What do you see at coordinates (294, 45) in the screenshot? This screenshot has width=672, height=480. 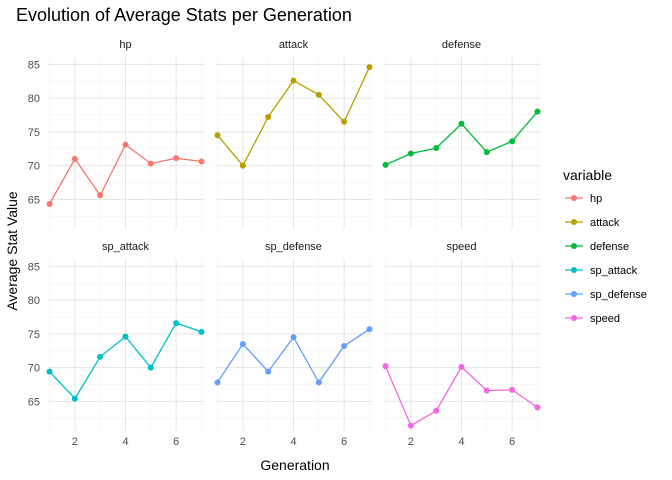 I see `facet-label-attack: attack` at bounding box center [294, 45].